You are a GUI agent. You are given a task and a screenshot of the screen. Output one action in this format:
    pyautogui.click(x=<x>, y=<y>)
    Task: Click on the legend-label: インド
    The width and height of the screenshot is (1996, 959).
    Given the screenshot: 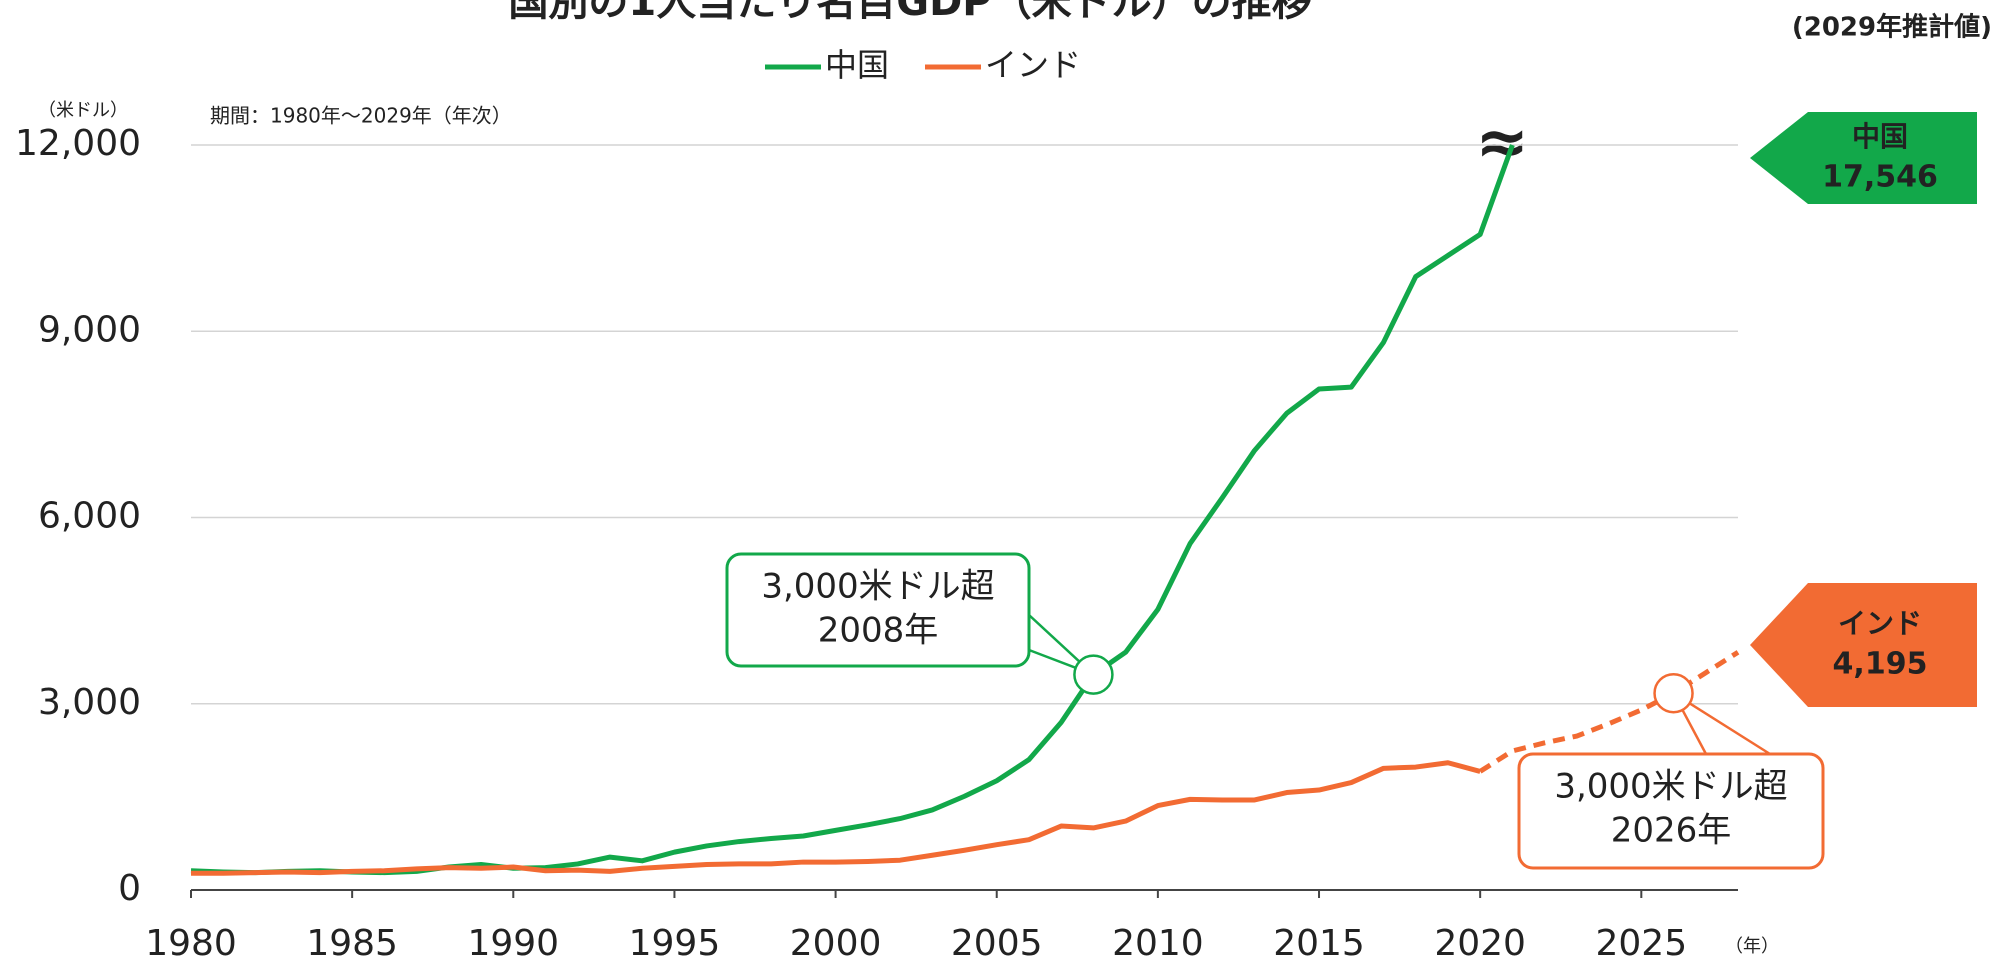 What is the action you would take?
    pyautogui.click(x=1033, y=65)
    